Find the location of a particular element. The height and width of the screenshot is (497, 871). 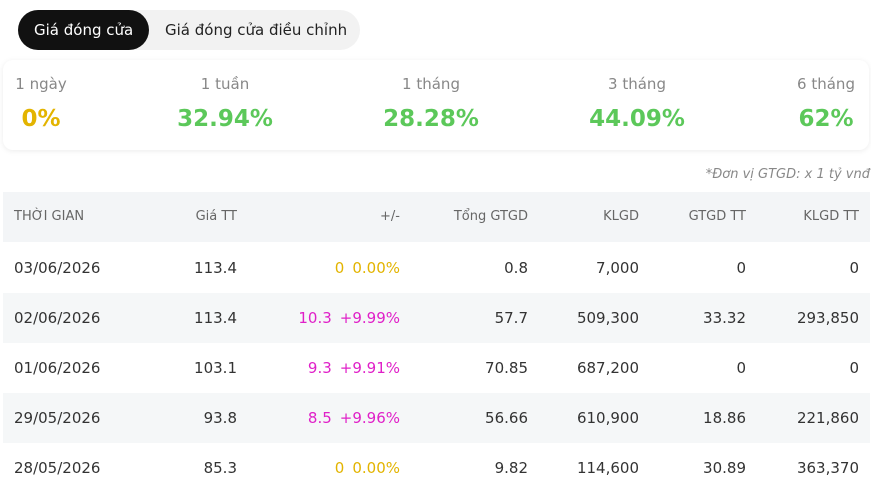

volume: 610,900 is located at coordinates (607, 418).